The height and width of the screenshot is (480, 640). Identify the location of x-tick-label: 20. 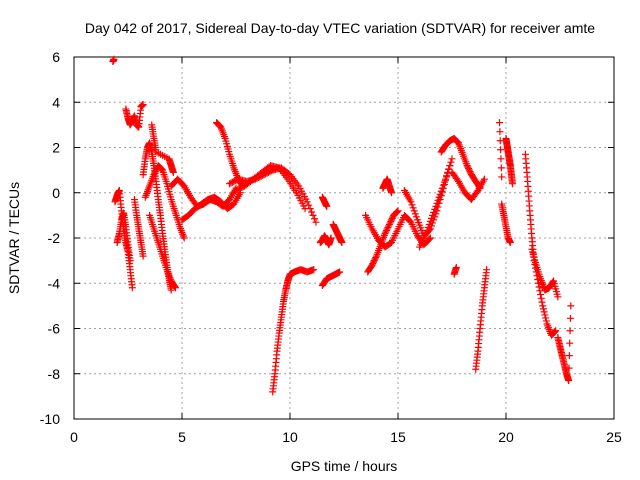
(506, 437).